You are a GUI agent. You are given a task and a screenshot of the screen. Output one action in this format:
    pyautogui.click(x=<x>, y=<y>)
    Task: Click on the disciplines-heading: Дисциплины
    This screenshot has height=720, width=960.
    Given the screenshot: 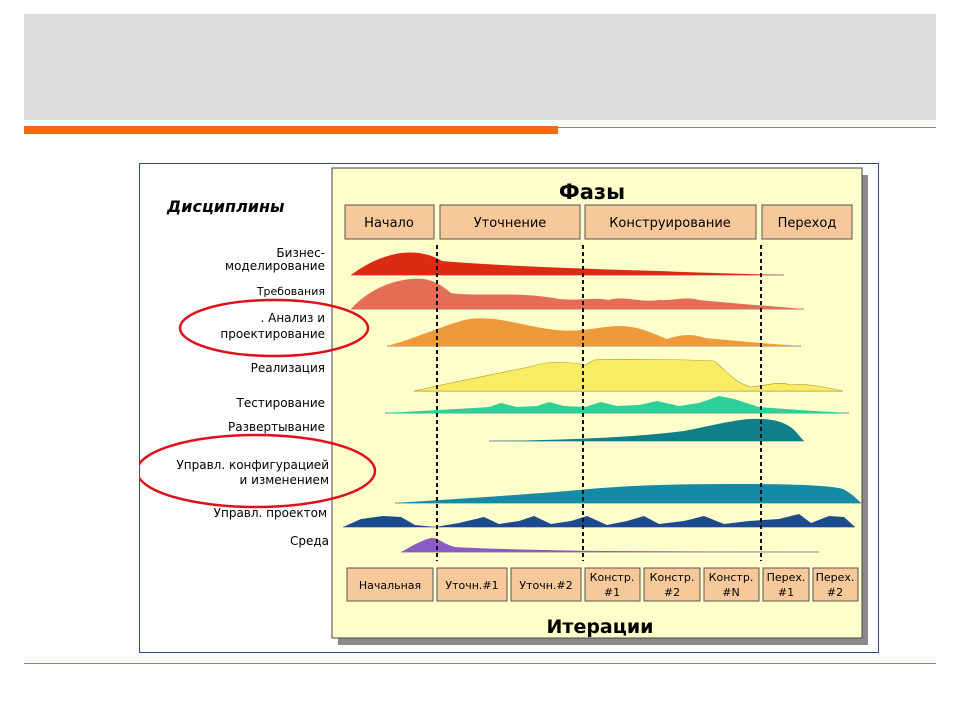 What is the action you would take?
    pyautogui.click(x=225, y=206)
    